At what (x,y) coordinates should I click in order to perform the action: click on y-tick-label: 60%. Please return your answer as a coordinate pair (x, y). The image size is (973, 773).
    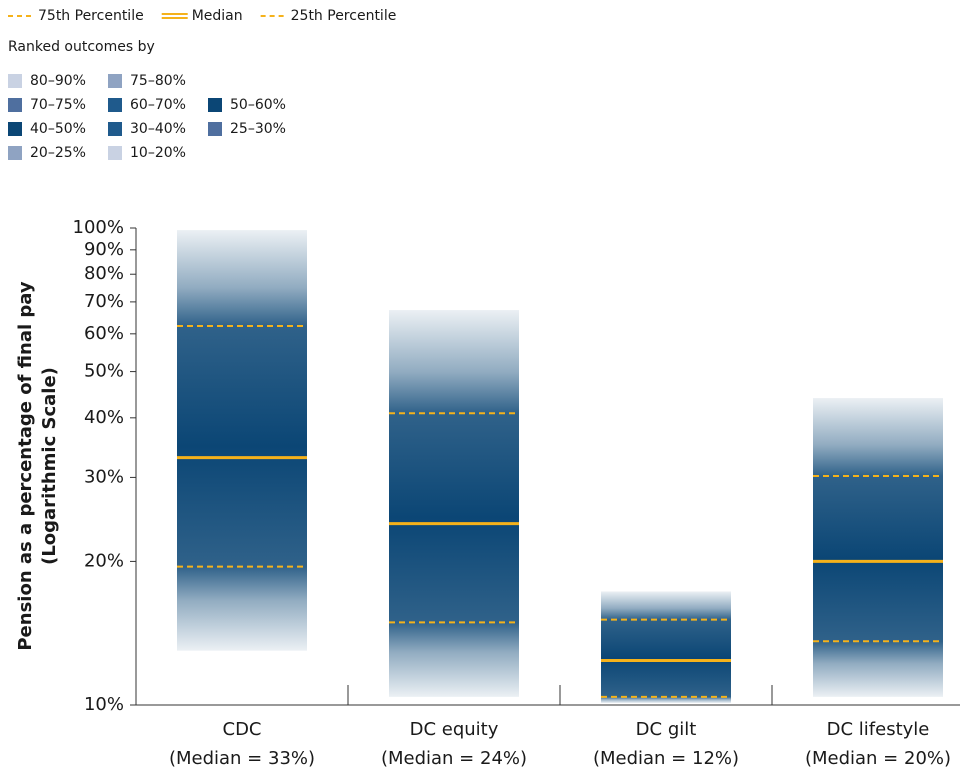
    Looking at the image, I should click on (104, 333).